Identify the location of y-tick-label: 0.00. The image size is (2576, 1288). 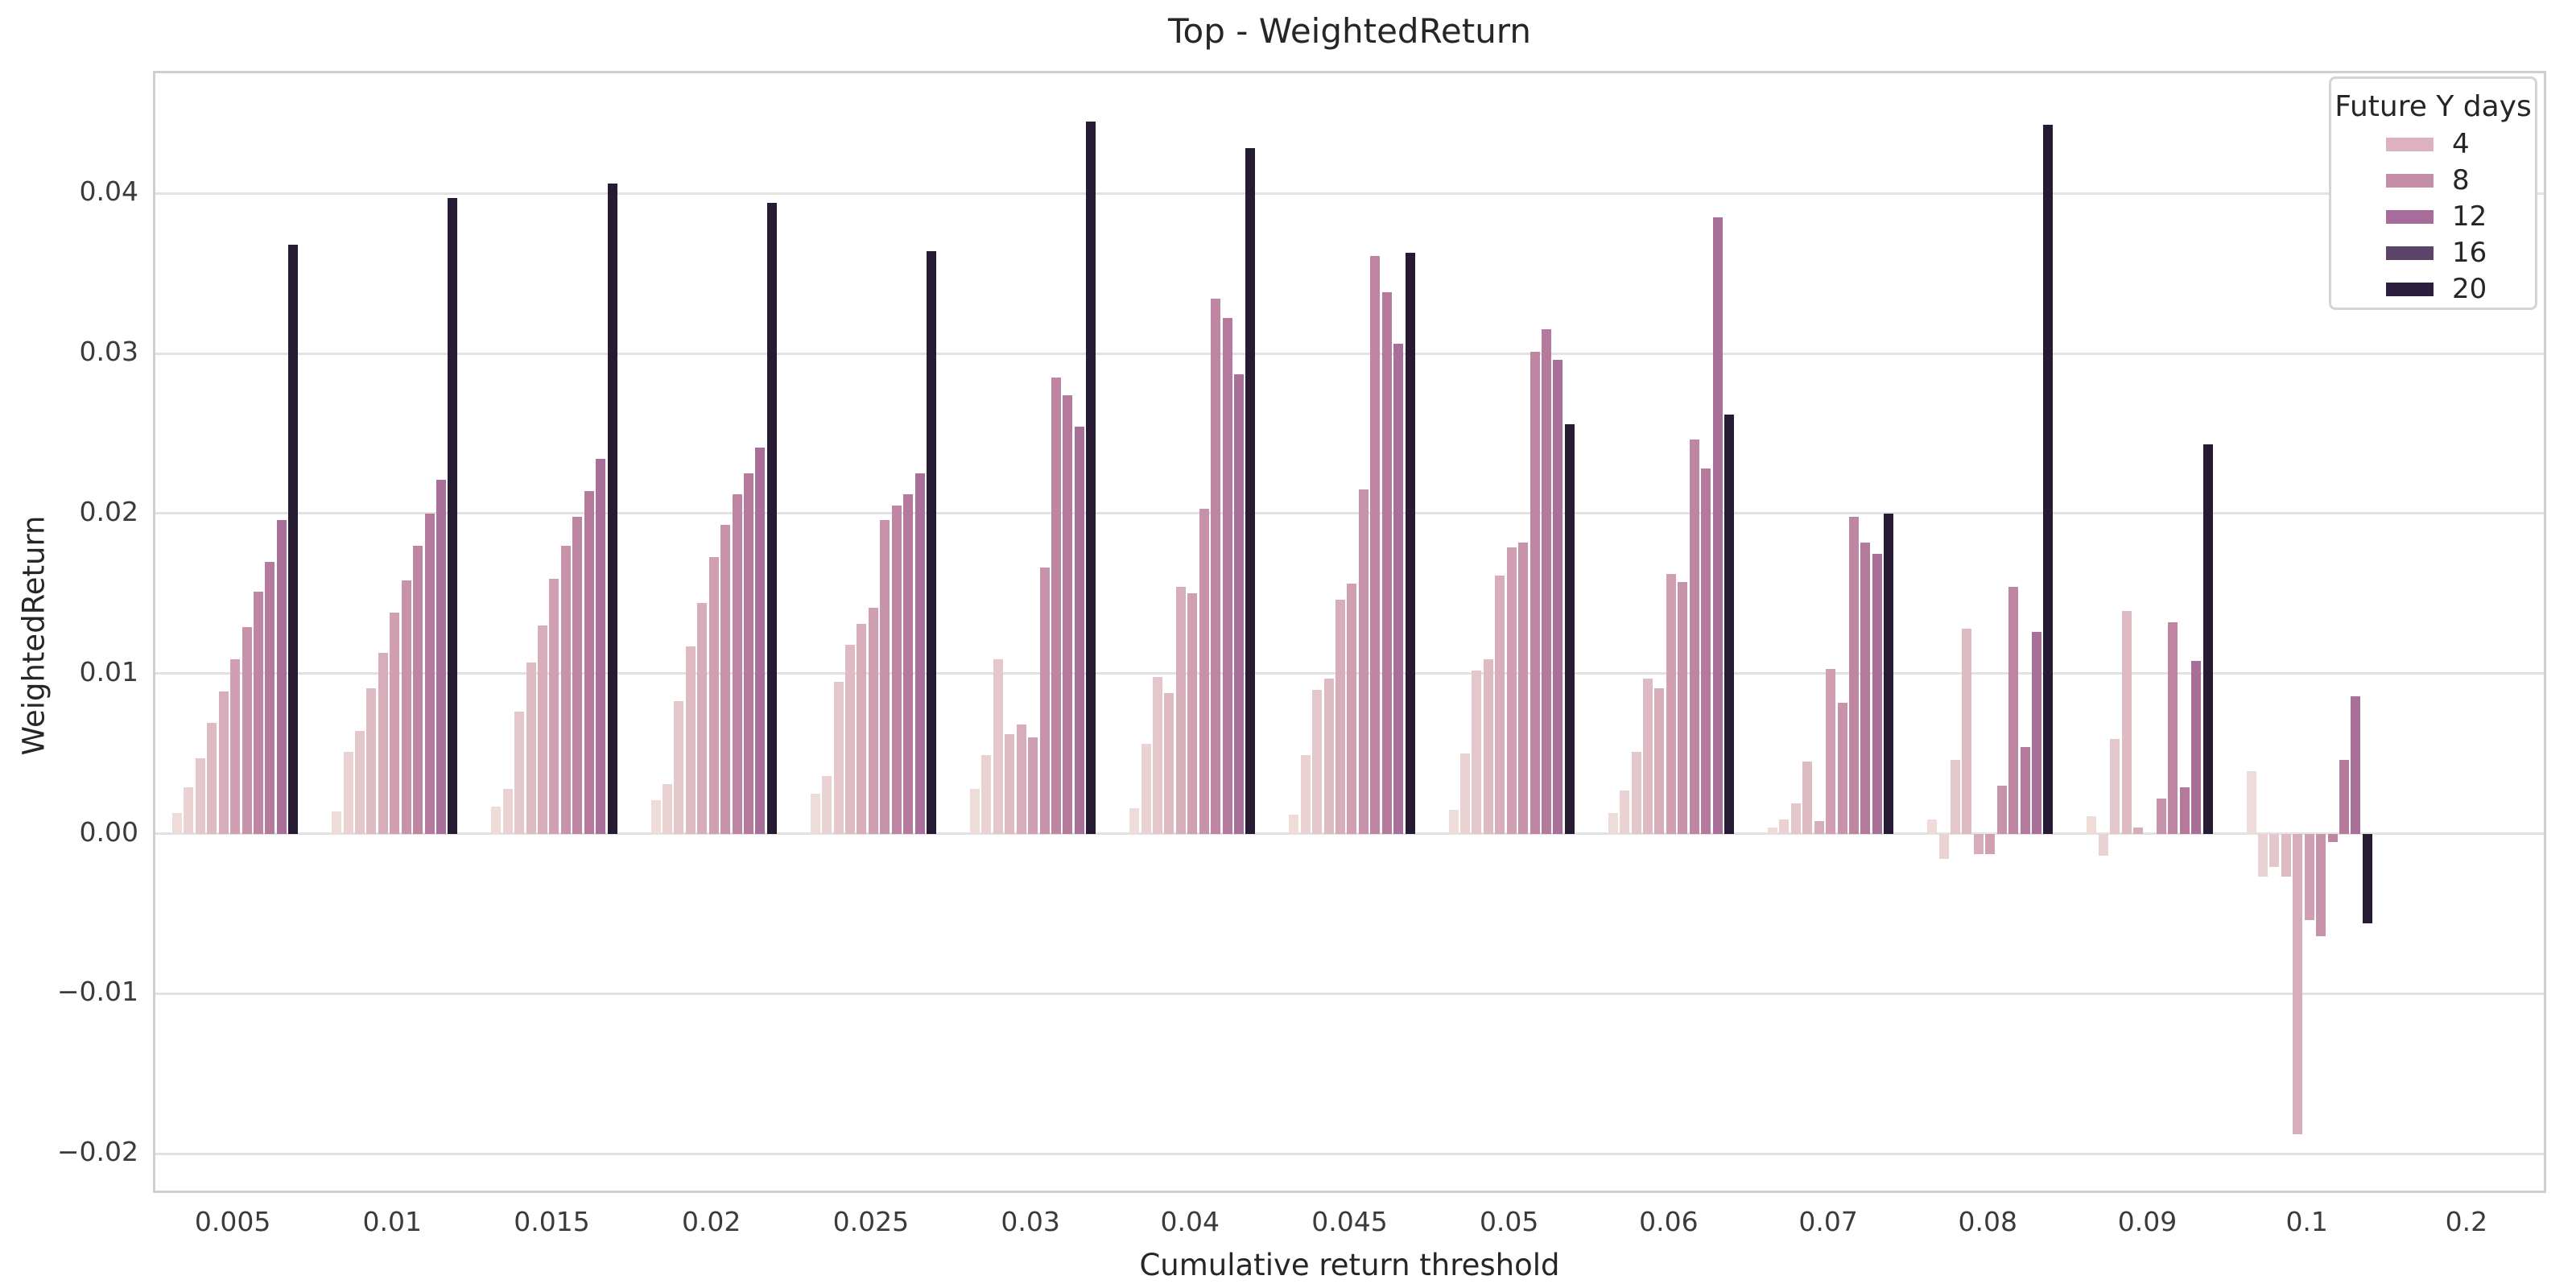
(108, 831).